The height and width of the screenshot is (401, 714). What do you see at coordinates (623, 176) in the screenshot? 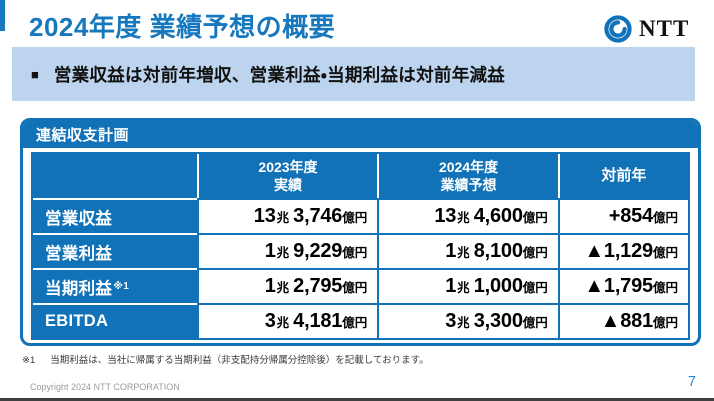
I see `table-header-yoy: 対前年` at bounding box center [623, 176].